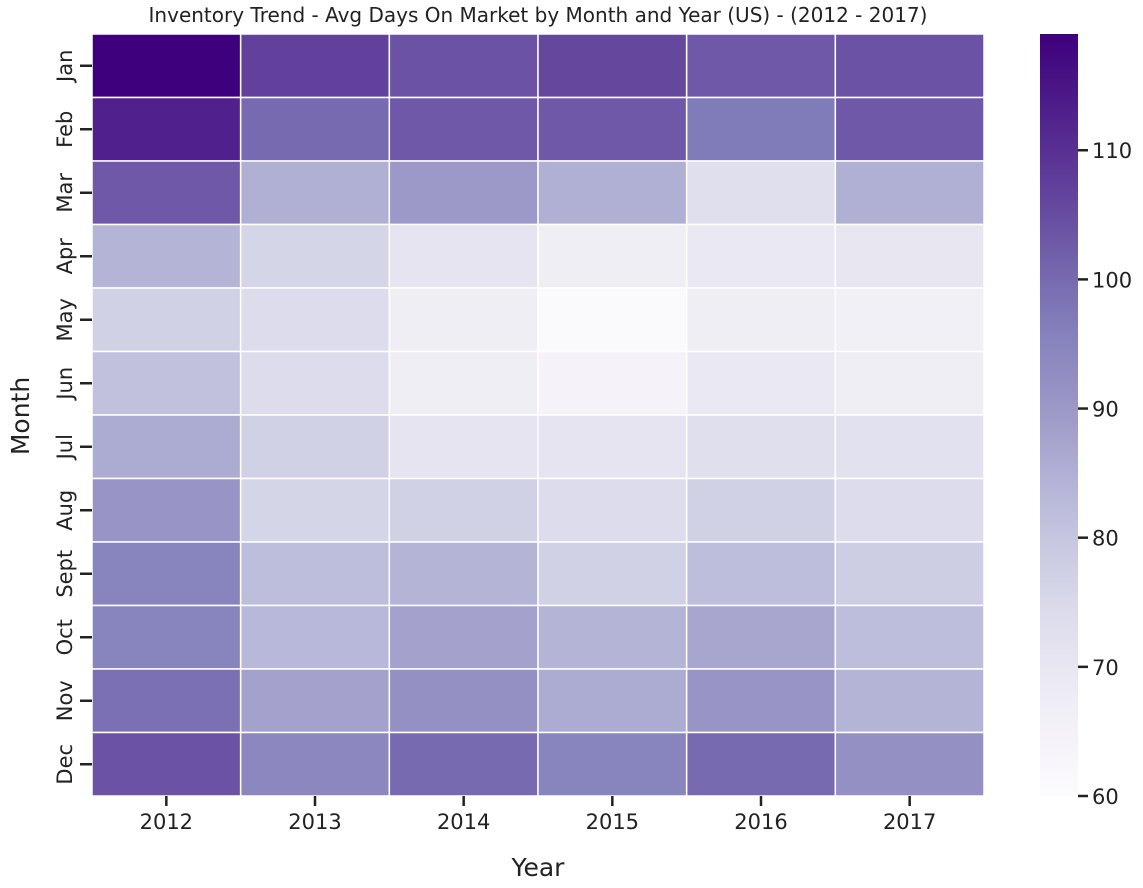  I want to click on y-axis-ticks: Jan Feb Mar Apr May Jun Jul Aug Sept Oct Nov Dec, so click(72, 417).